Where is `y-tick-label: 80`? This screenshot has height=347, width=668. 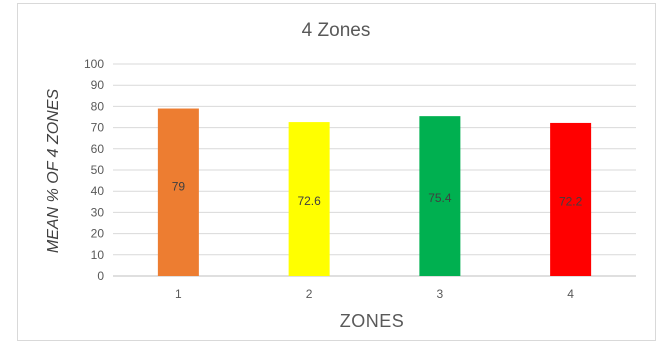 y-tick-label: 80 is located at coordinates (98, 106).